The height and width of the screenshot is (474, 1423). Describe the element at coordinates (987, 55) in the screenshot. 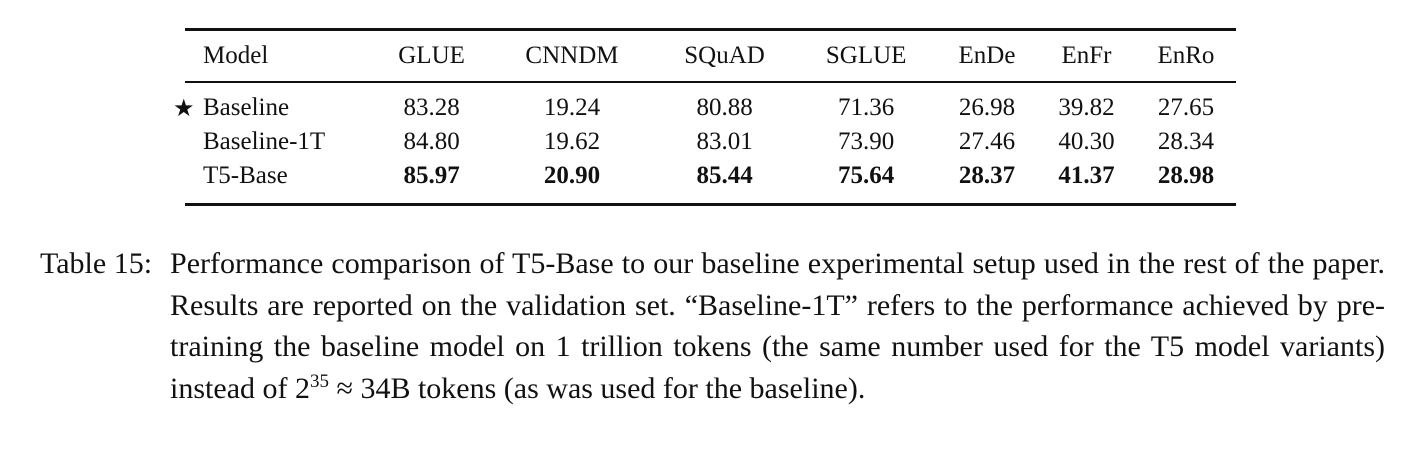

I see `header-ende: EnDe` at that location.